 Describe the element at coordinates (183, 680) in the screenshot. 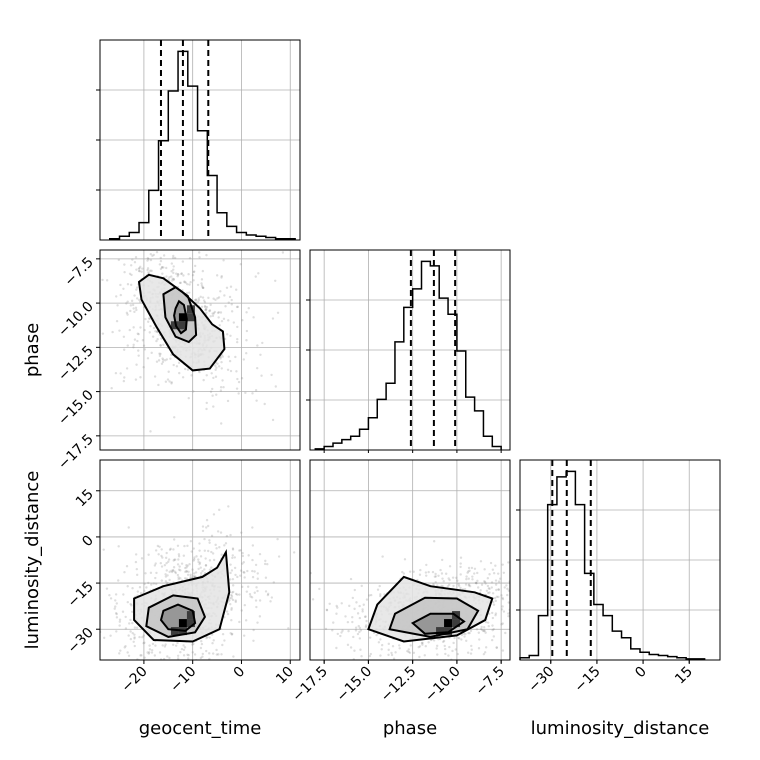

I see `x-tick-label-geocent_time: −10` at that location.